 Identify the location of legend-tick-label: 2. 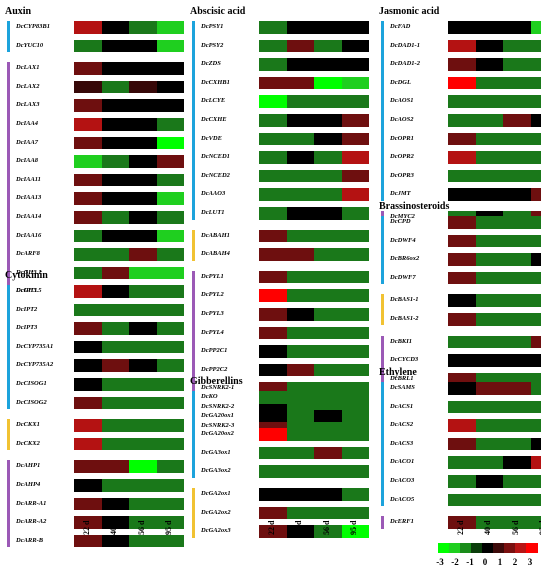
(515, 562).